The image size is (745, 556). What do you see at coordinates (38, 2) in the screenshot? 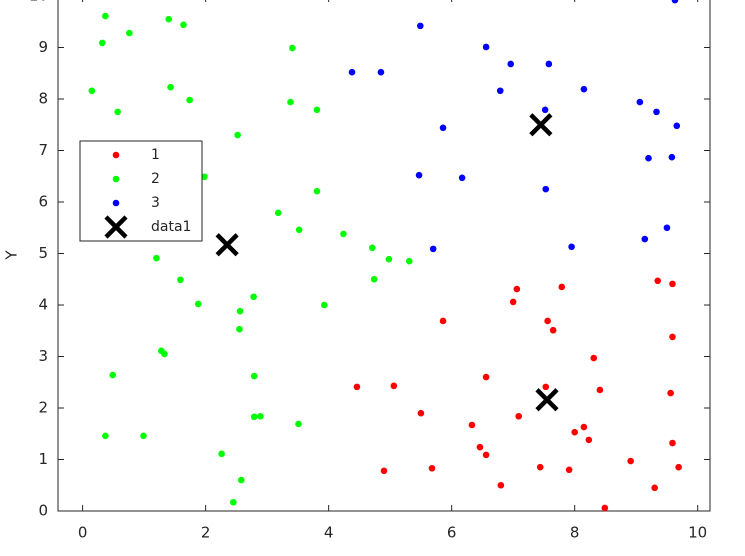
I see `y-tick-label: 10` at bounding box center [38, 2].